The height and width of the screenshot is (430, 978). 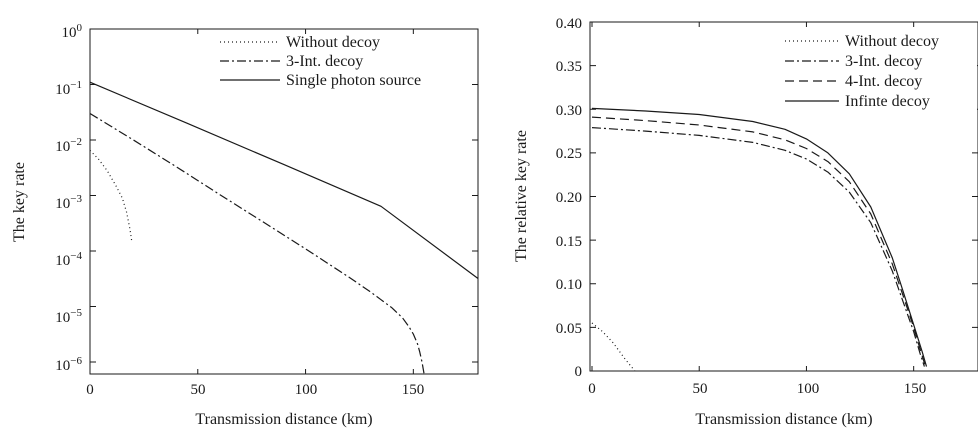 What do you see at coordinates (68, 202) in the screenshot?
I see `left-y-tick-label: 10⁻³` at bounding box center [68, 202].